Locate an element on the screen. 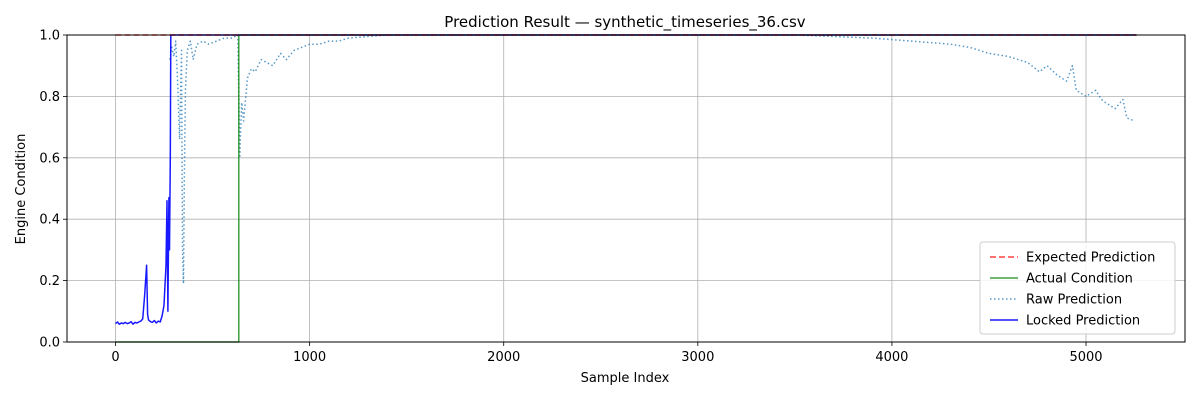 The image size is (1200, 400). y-tick-label: 0.6 is located at coordinates (49, 158).